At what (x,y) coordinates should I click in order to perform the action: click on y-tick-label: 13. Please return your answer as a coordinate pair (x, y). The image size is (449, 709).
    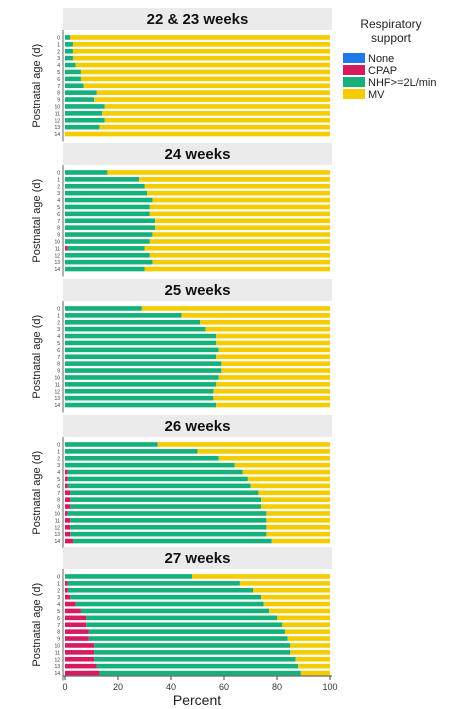
    Looking at the image, I should click on (57, 128).